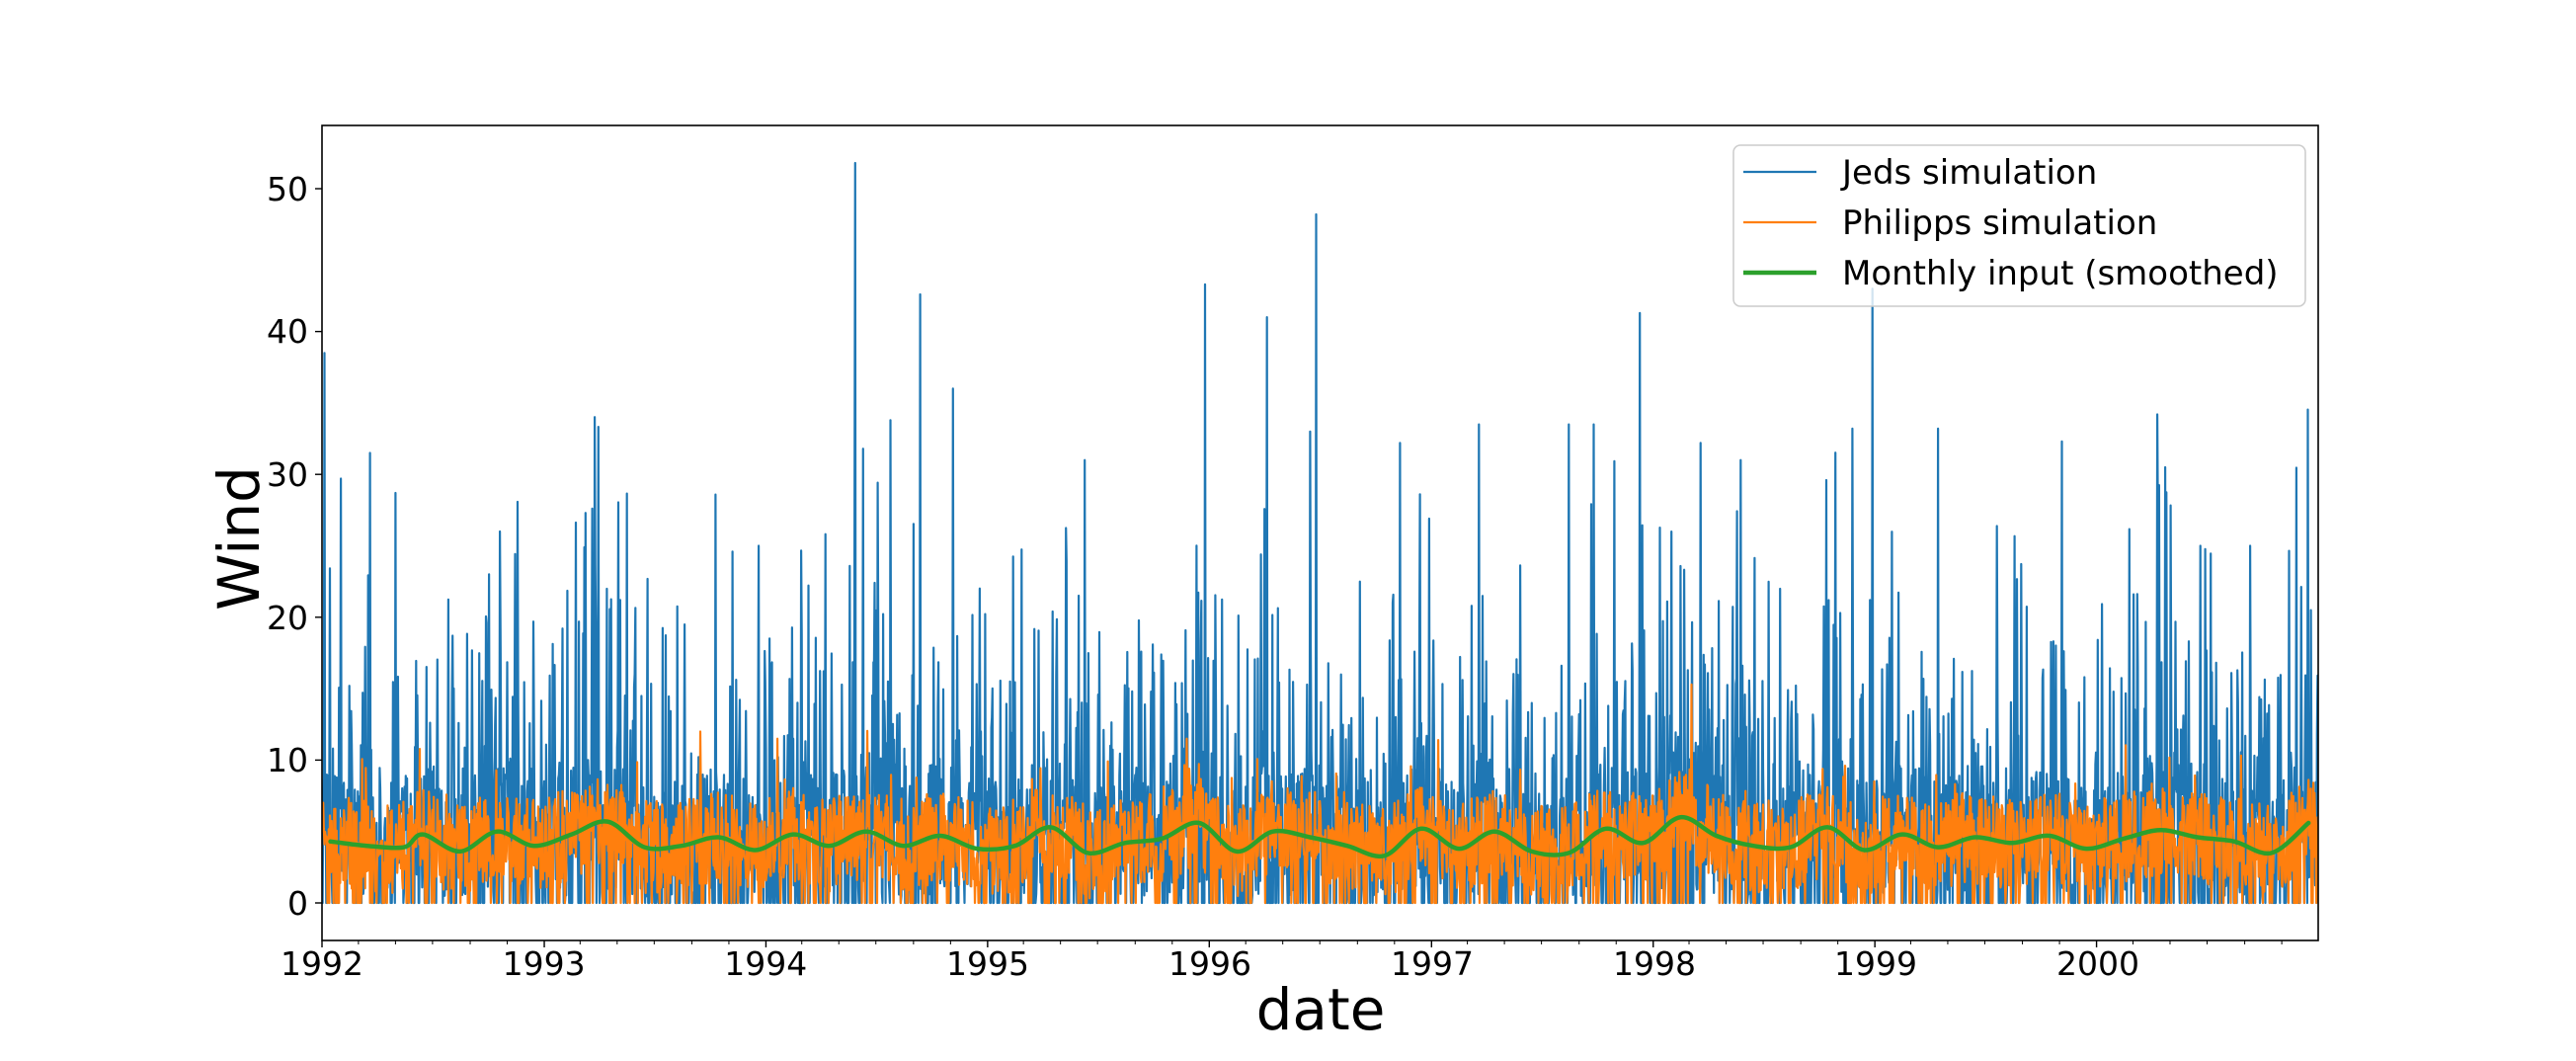  Describe the element at coordinates (287, 189) in the screenshot. I see `y-tick-label: 50` at that location.